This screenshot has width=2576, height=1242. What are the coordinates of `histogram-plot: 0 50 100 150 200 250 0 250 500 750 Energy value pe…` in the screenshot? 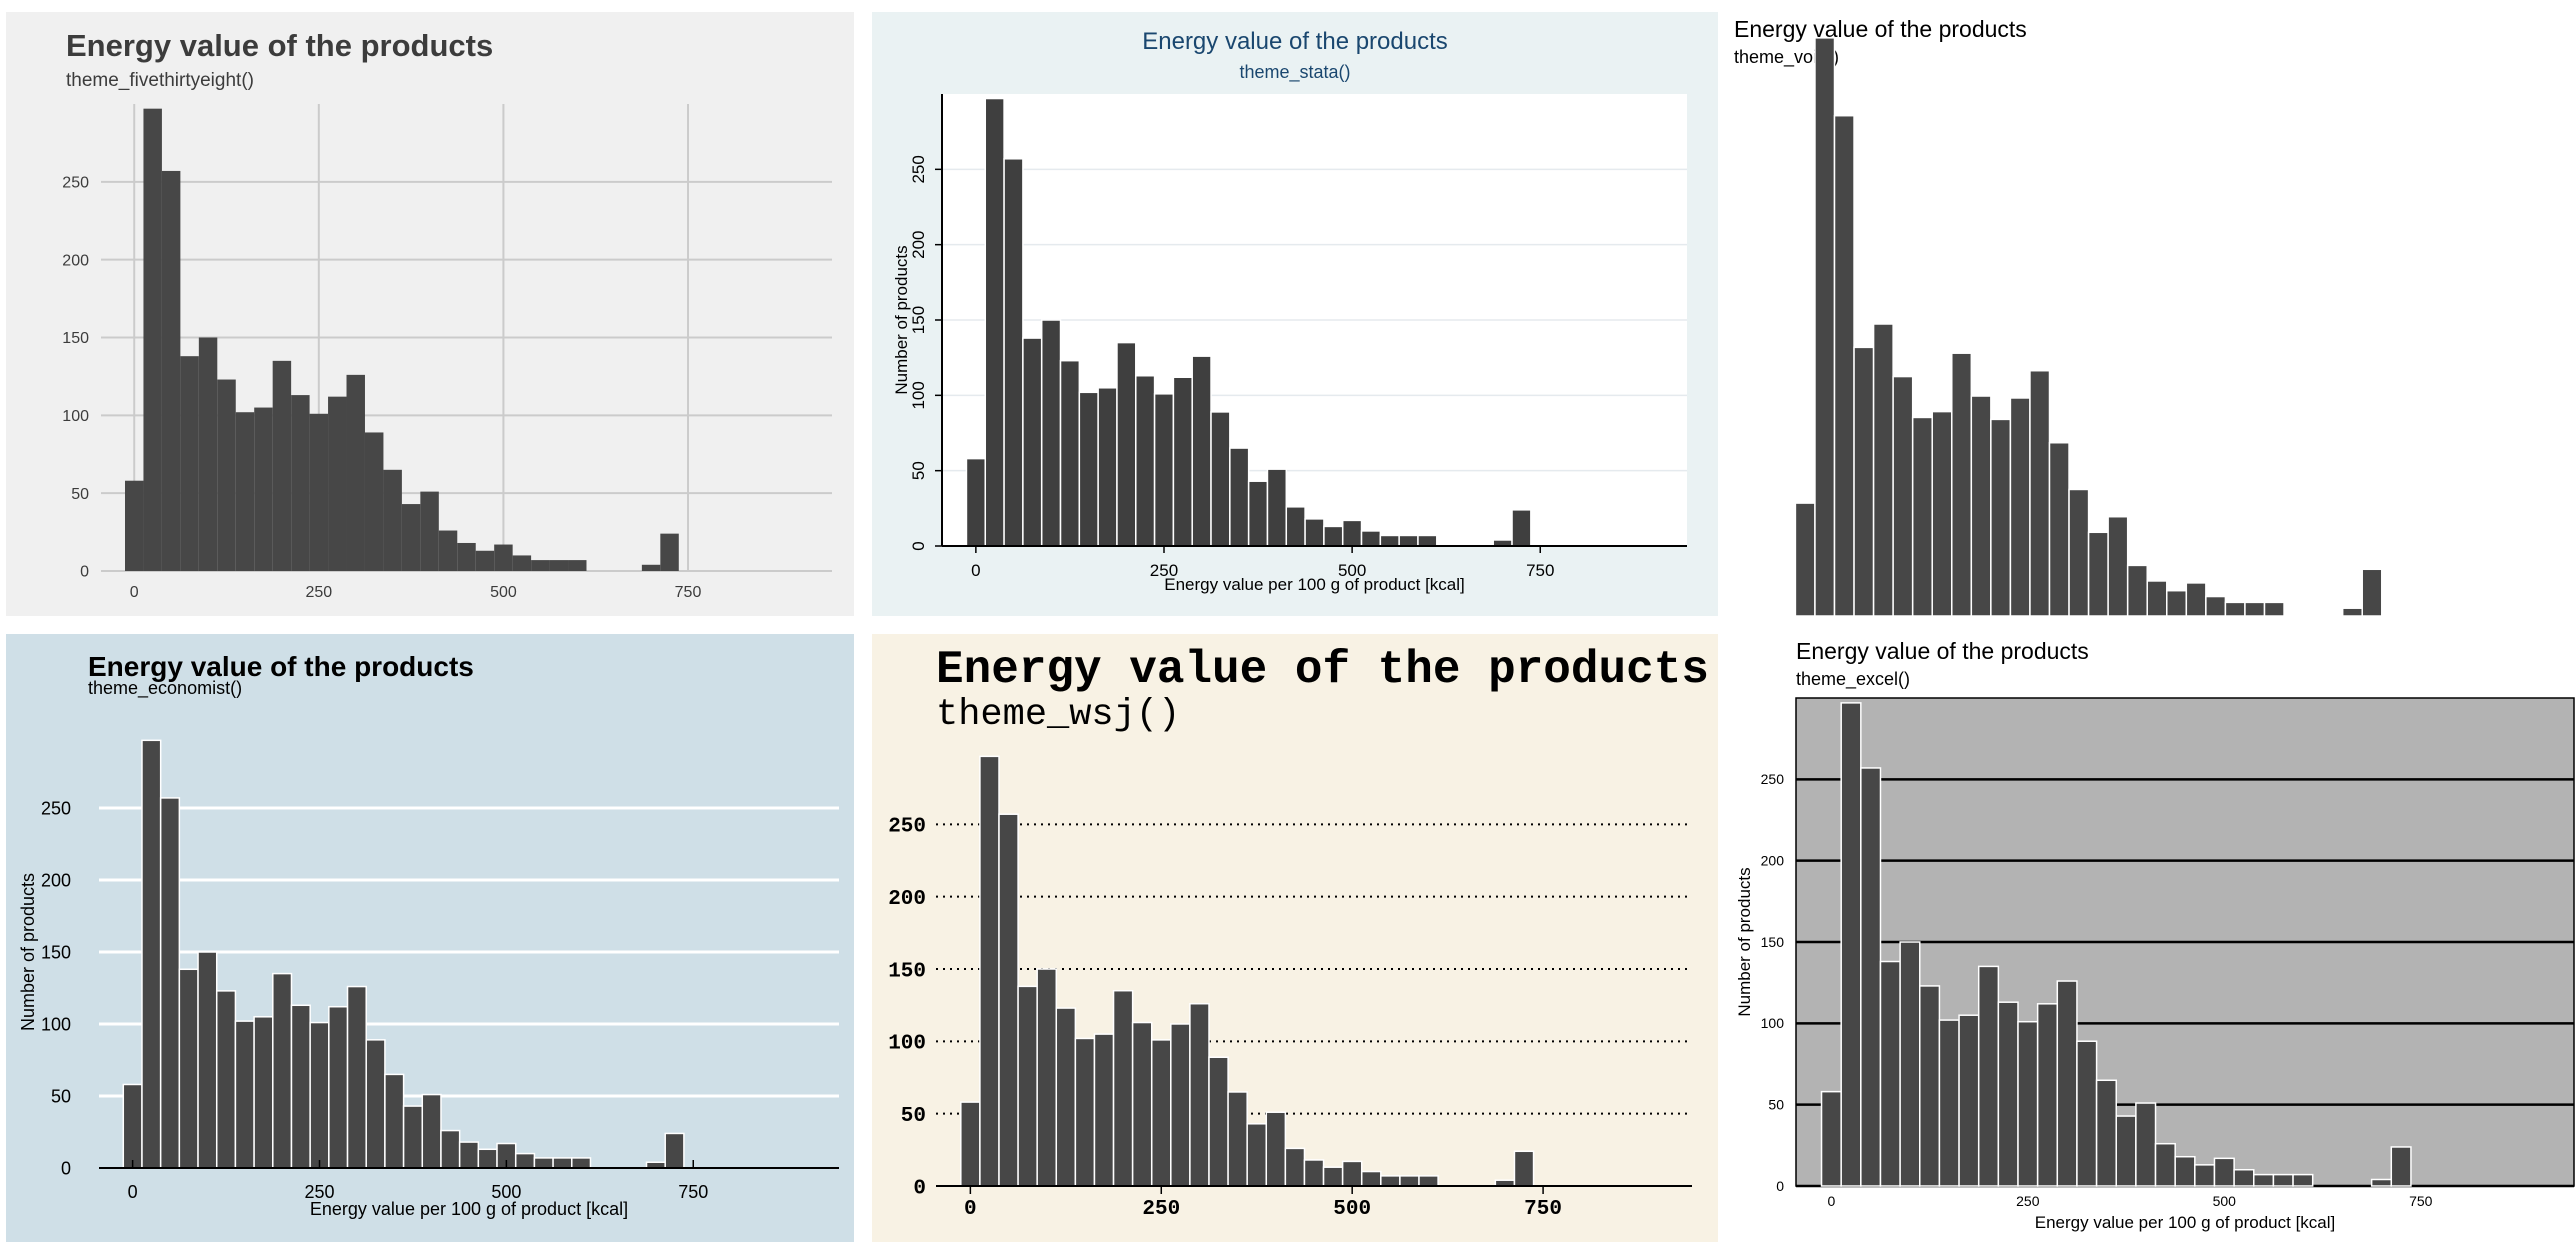 It's located at (2155, 964).